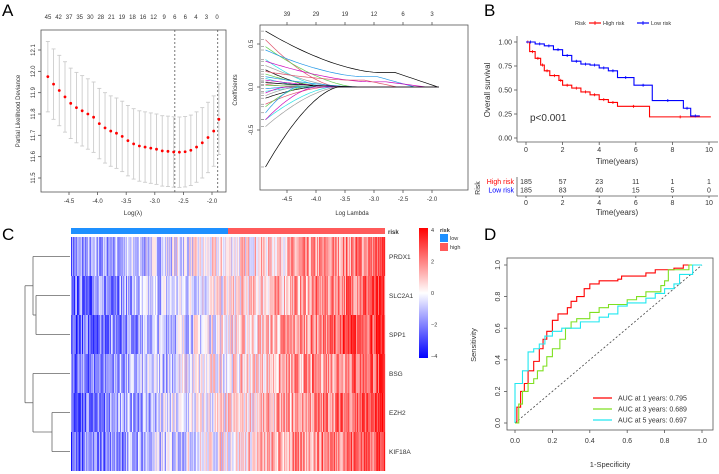  I want to click on coefficient-path, so click(352, 79).